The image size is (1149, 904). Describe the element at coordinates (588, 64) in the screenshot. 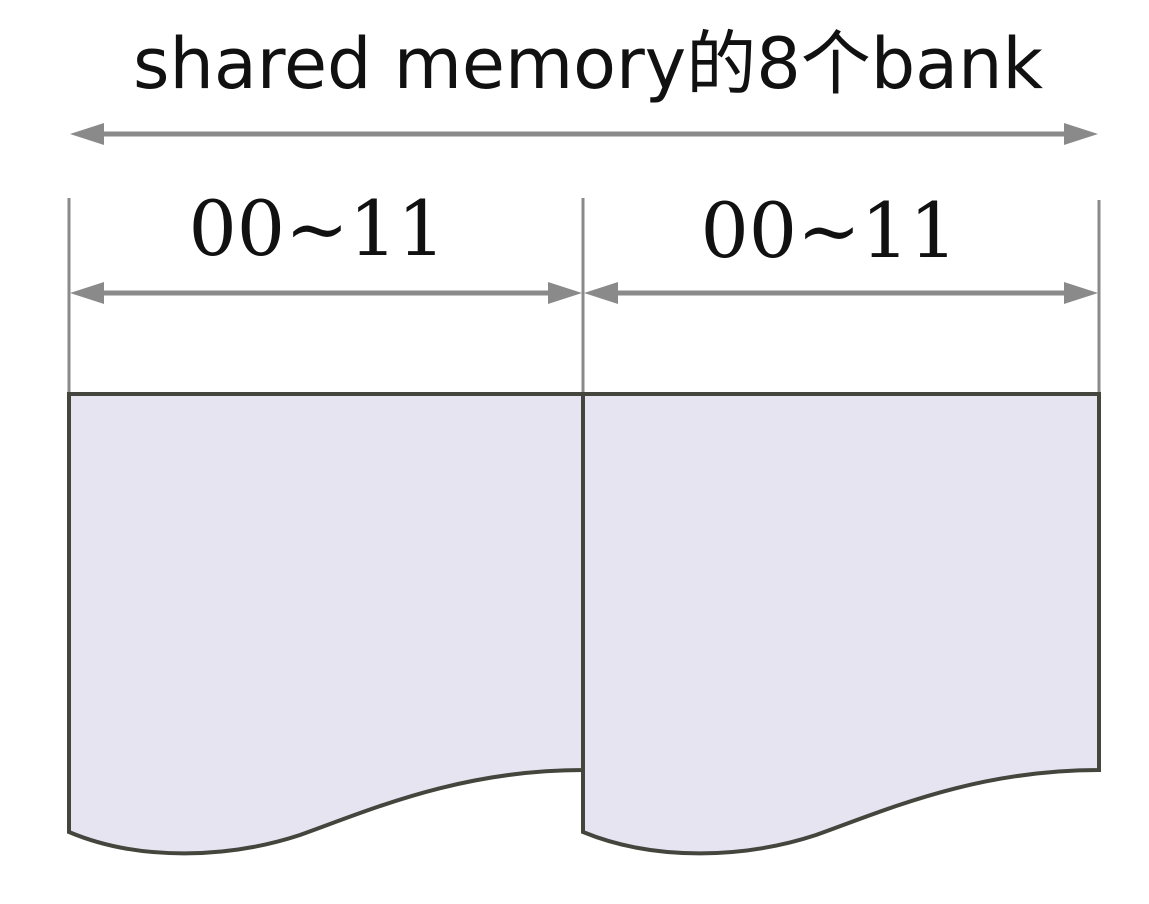

I see `diagram-title: shared memory的8个bank` at that location.